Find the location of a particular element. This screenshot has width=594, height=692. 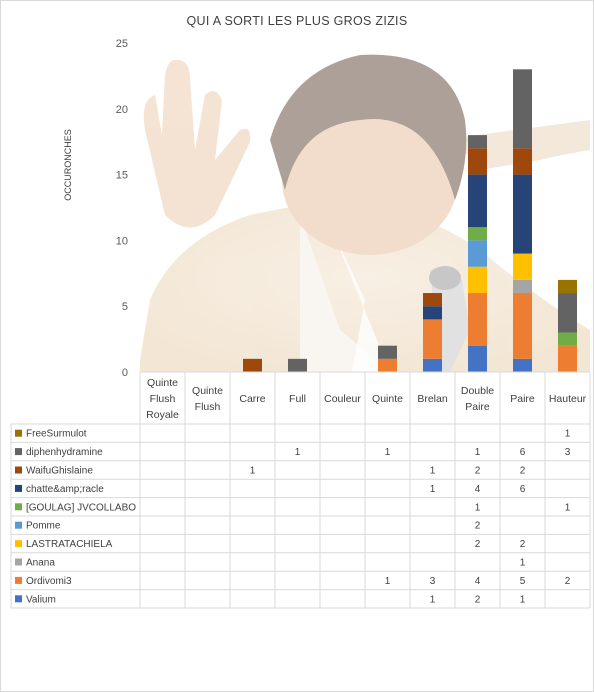

series-name: Valium is located at coordinates (41, 599).